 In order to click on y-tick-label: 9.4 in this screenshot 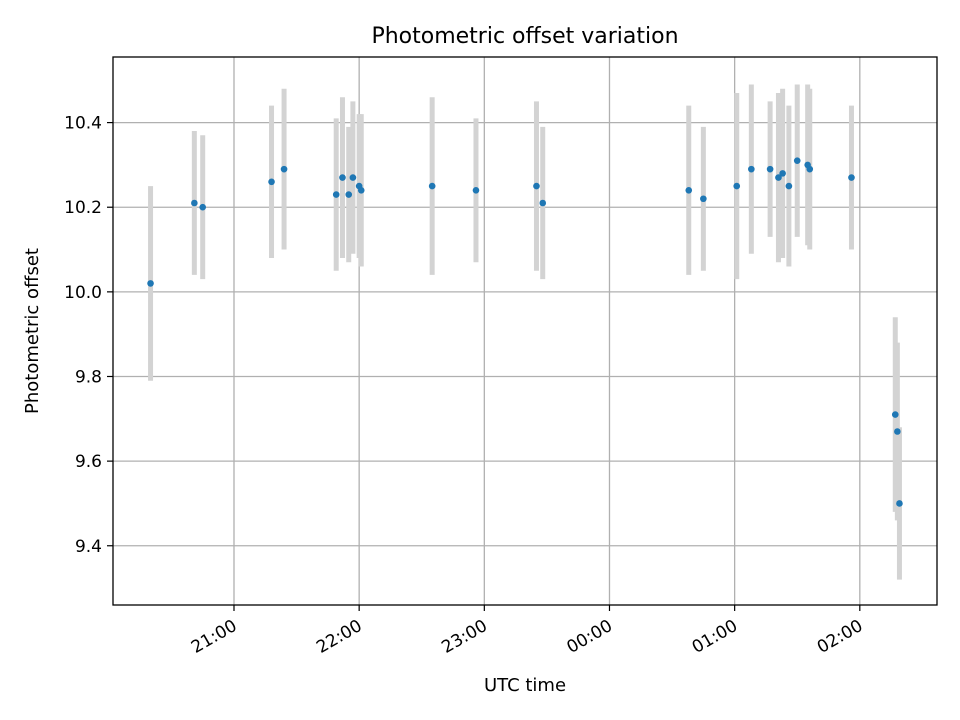, I will do `click(88, 547)`.